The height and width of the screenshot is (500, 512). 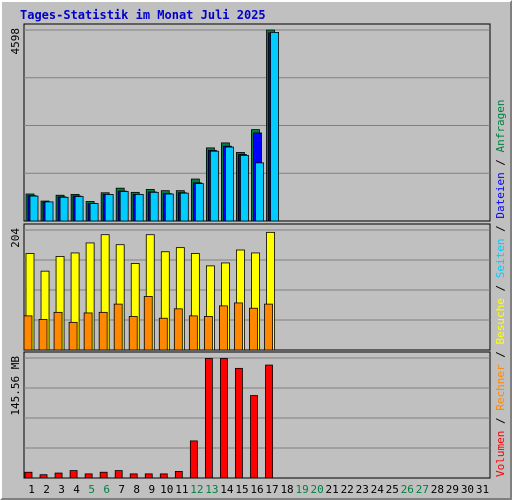 What do you see at coordinates (452, 489) in the screenshot?
I see `x-tick-label: 29` at bounding box center [452, 489].